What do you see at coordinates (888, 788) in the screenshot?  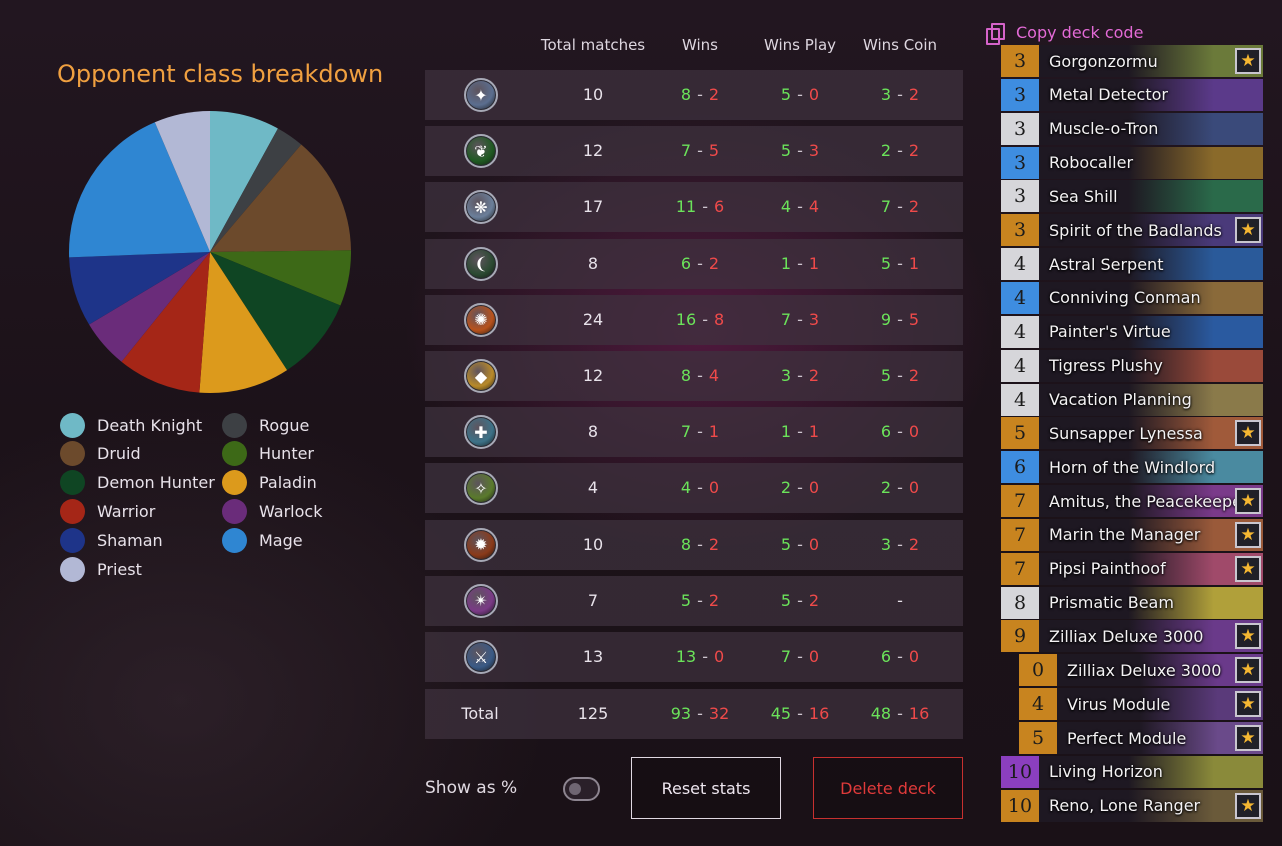 I see `delete-deck-button: Delete deck` at bounding box center [888, 788].